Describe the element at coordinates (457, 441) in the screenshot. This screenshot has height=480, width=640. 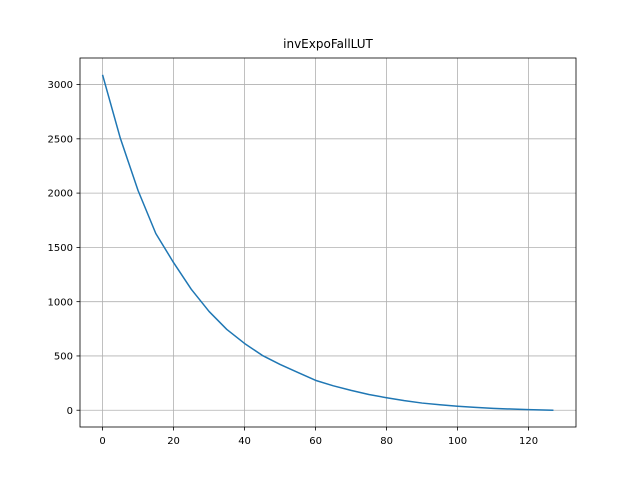
I see `x-tick-label: 100` at that location.